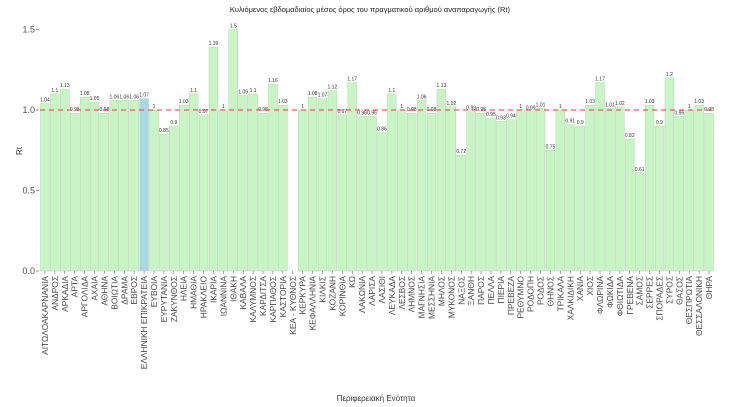 The width and height of the screenshot is (740, 407). Describe the element at coordinates (263, 110) in the screenshot. I see `data-label: 0.98` at that location.